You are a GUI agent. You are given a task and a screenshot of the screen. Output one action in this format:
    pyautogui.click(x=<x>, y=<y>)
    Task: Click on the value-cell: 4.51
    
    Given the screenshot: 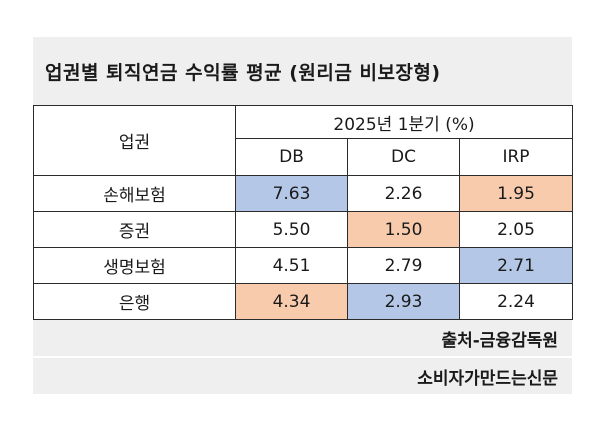 What is the action you would take?
    pyautogui.click(x=291, y=265)
    